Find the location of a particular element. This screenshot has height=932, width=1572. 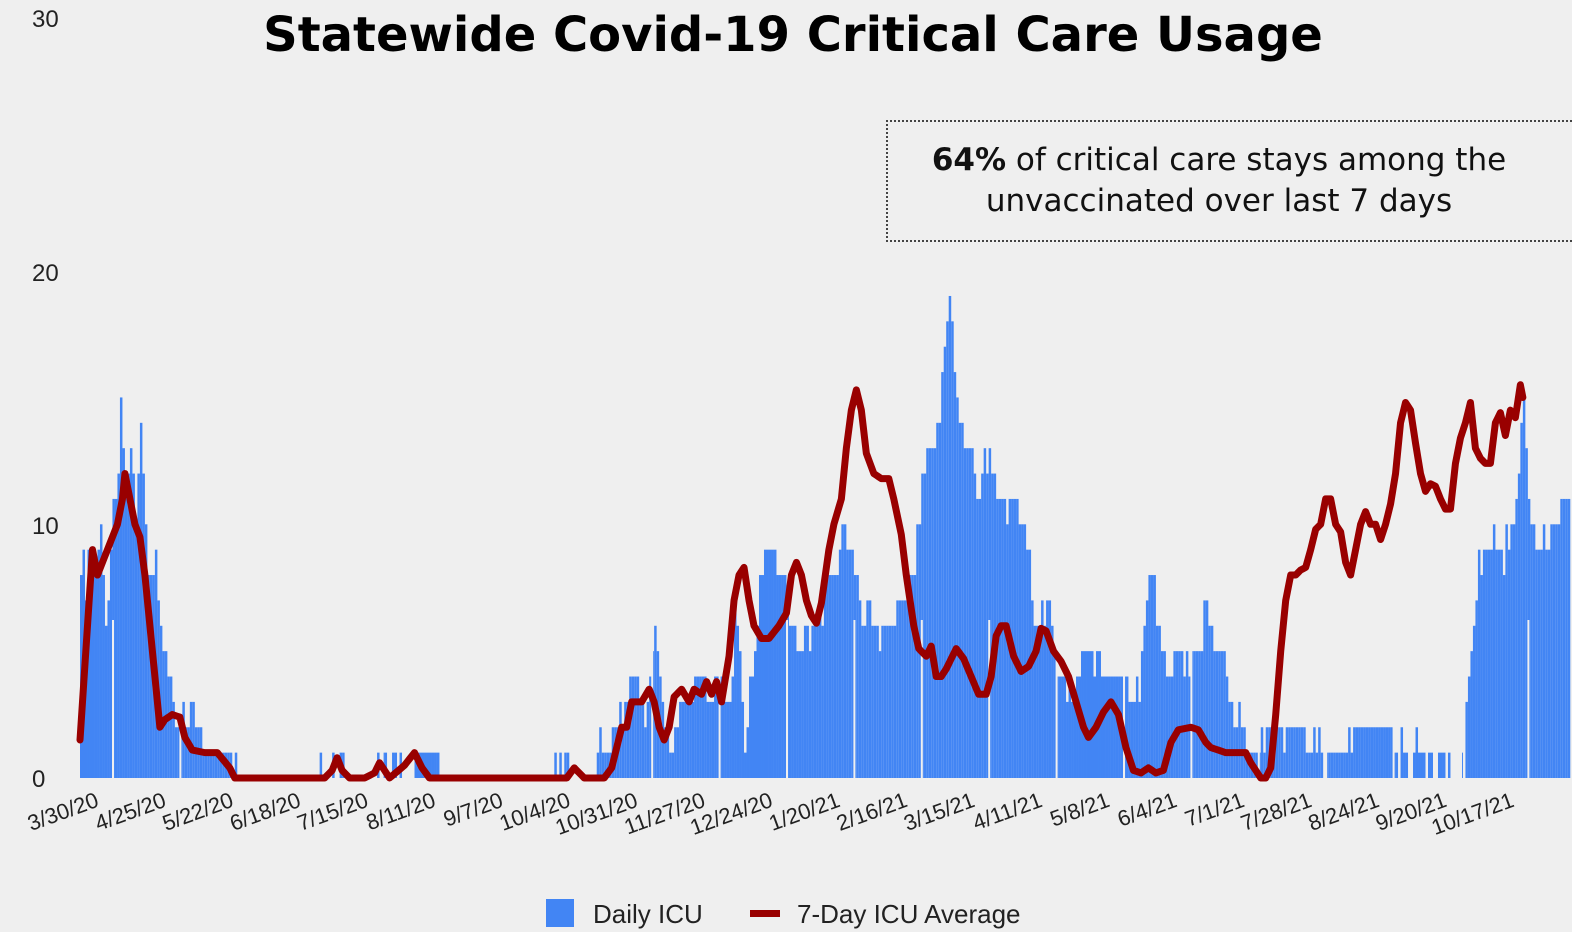

x-tick-label: 5/22/20 is located at coordinates (198, 811).